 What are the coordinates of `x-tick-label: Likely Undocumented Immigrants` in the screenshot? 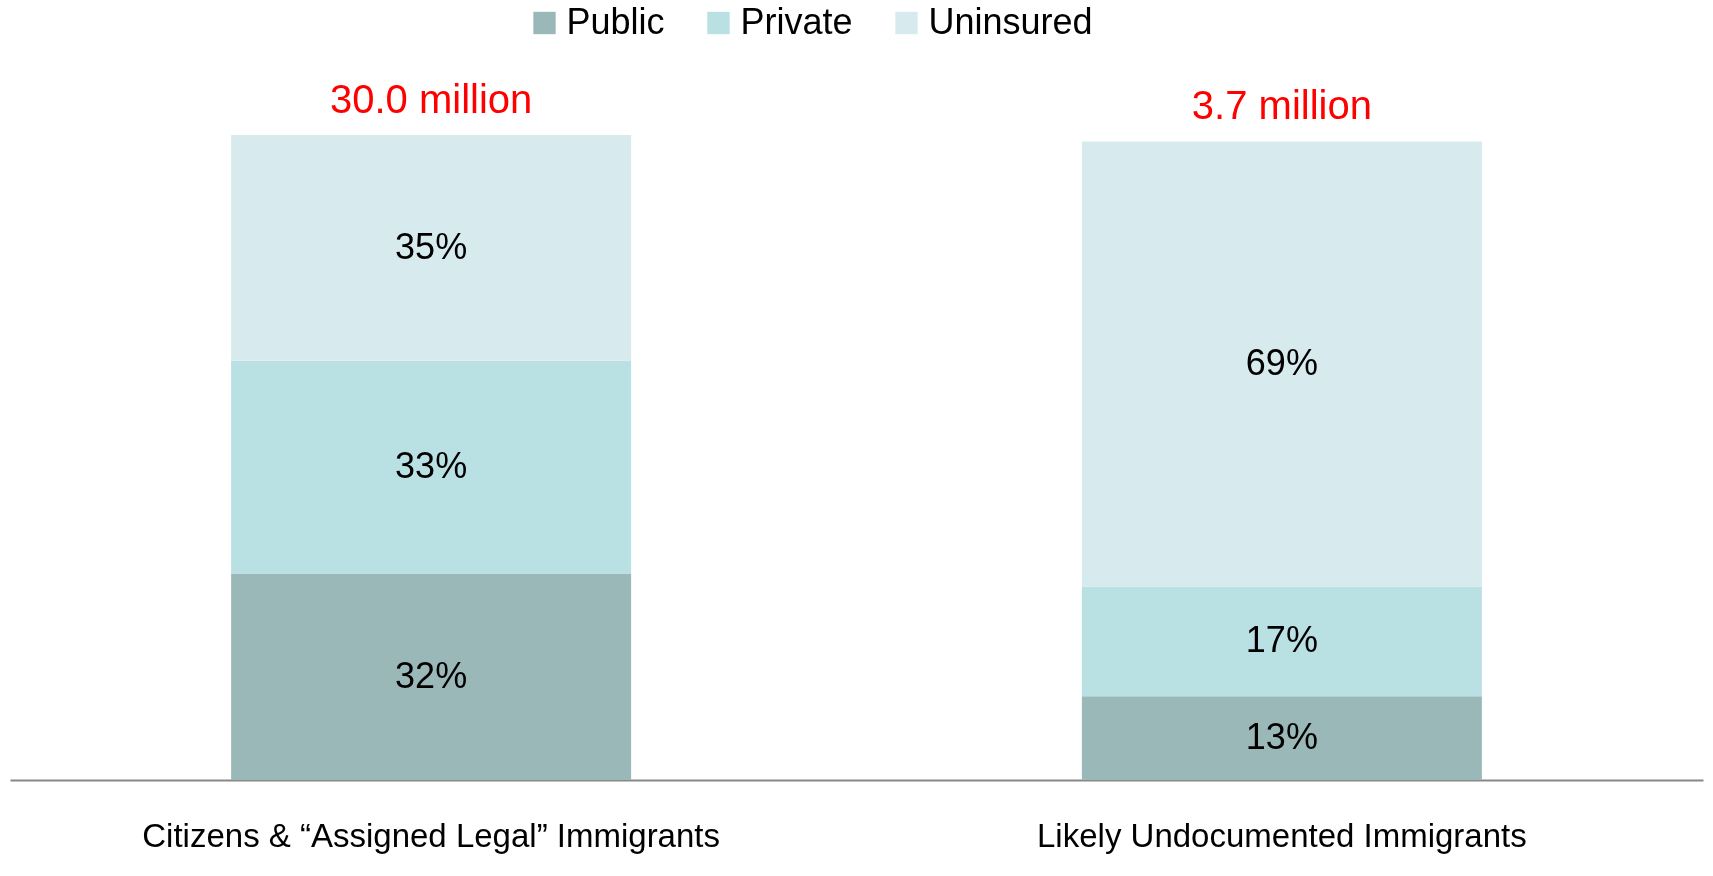 It's located at (1282, 835).